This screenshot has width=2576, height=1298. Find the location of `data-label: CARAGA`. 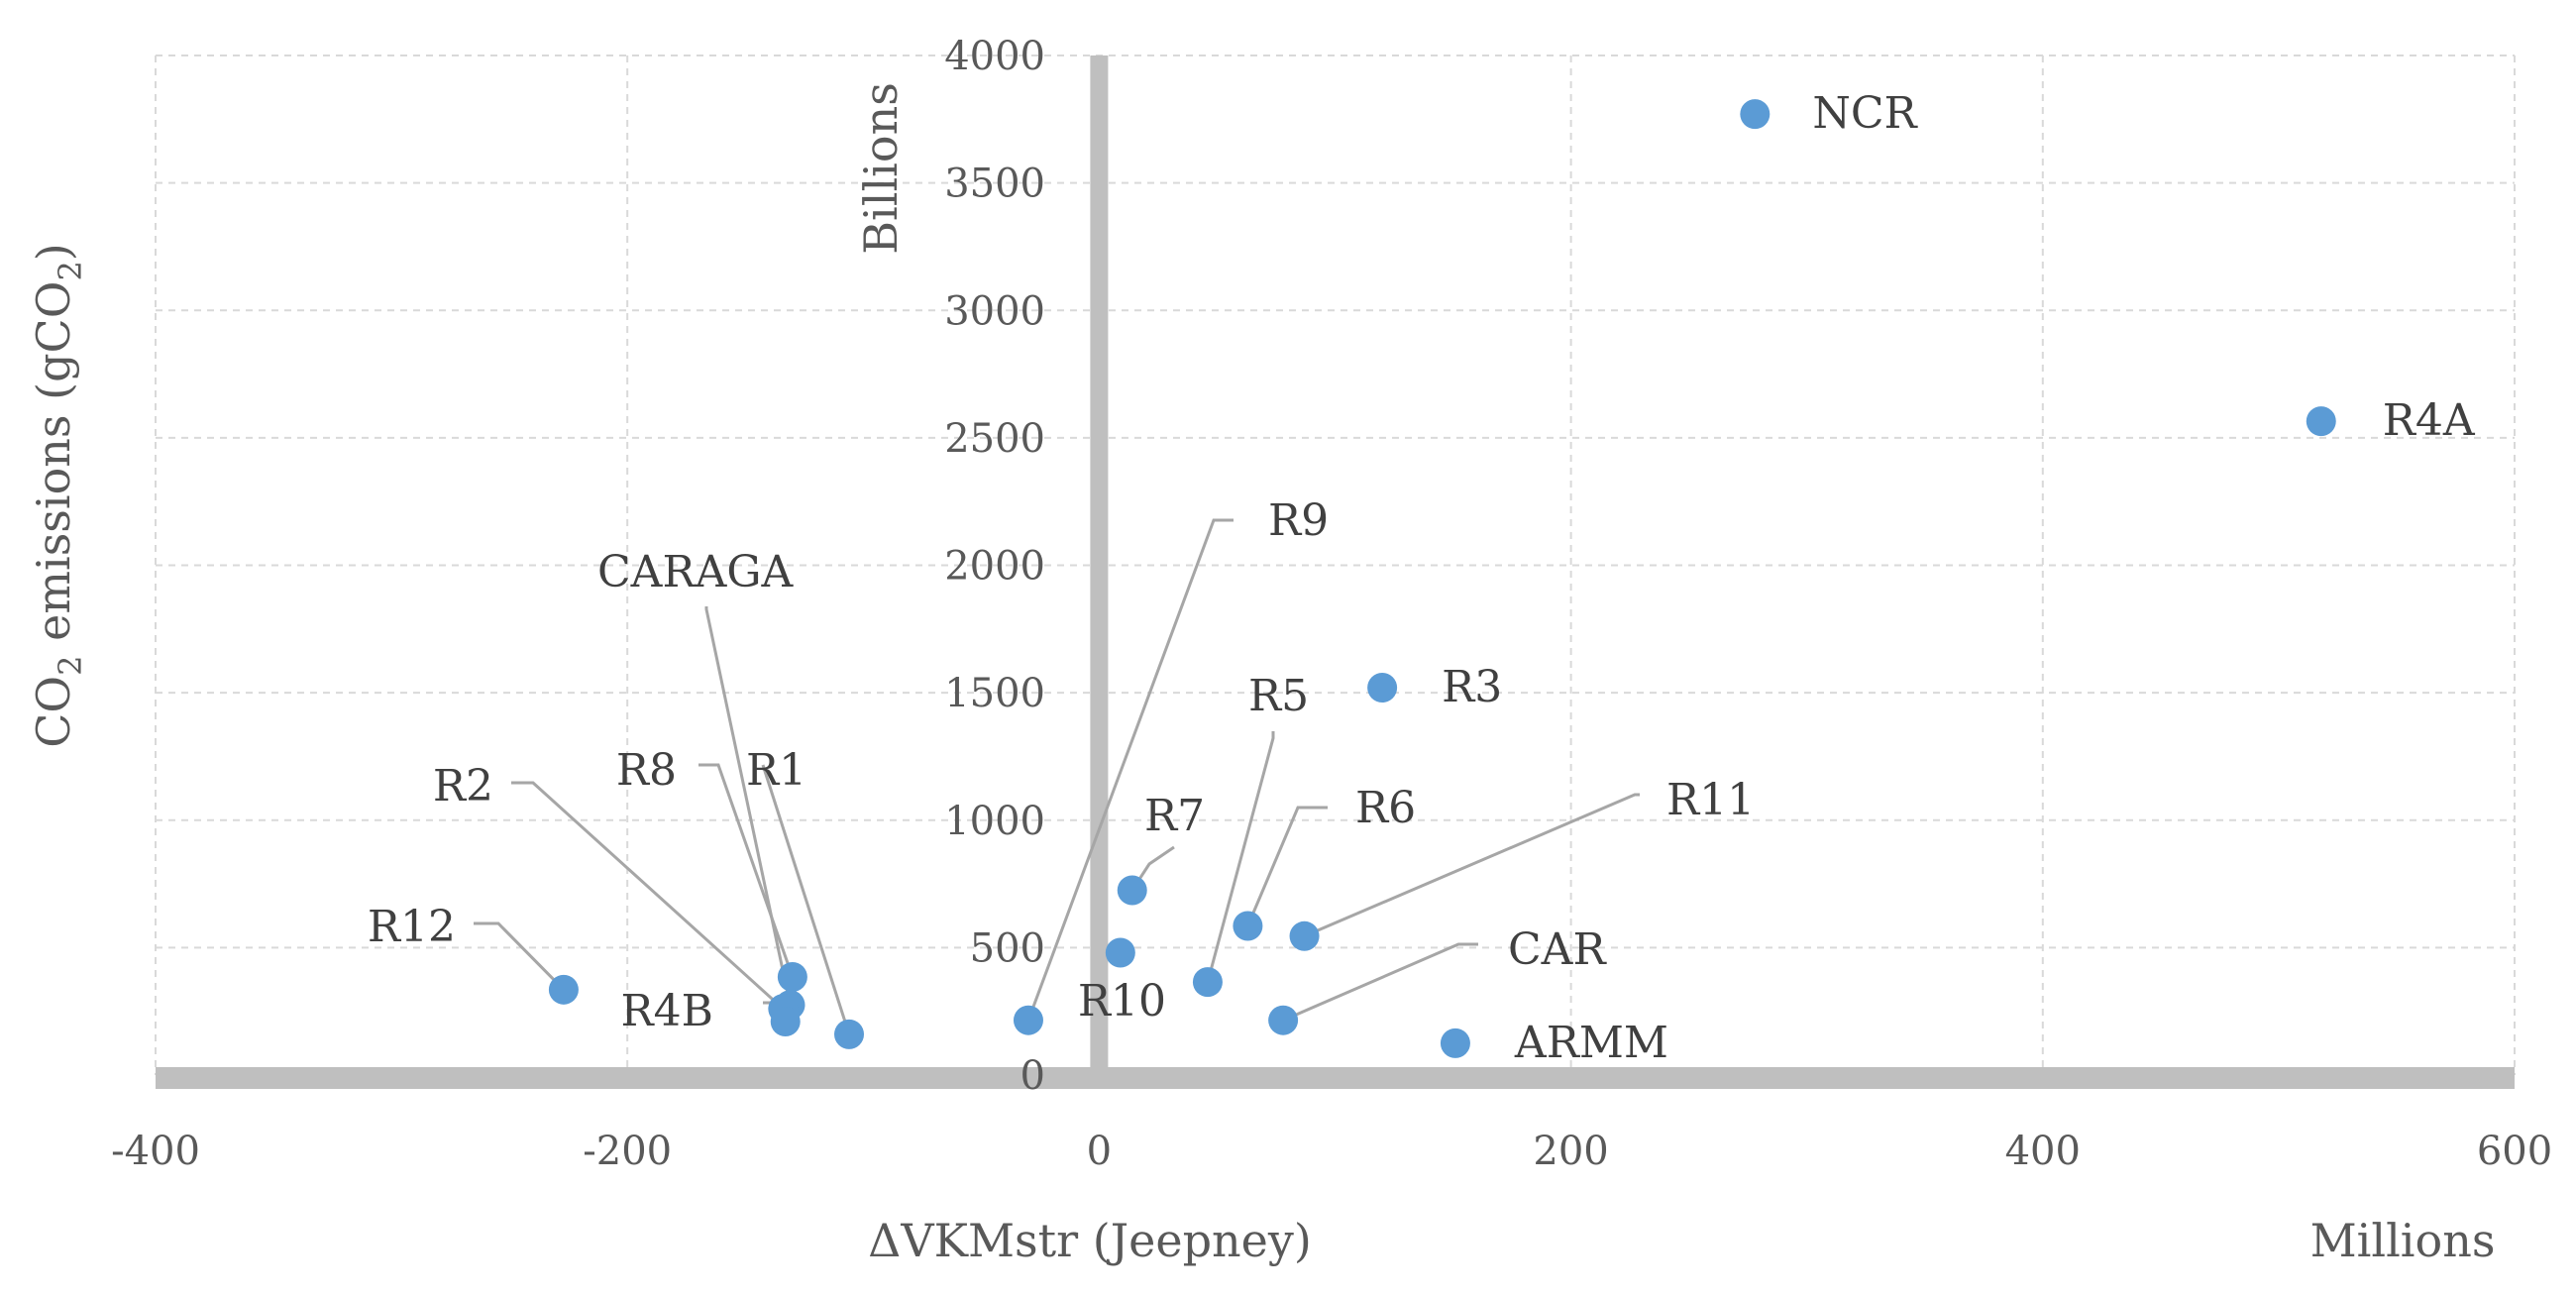

data-label: CARAGA is located at coordinates (695, 572).